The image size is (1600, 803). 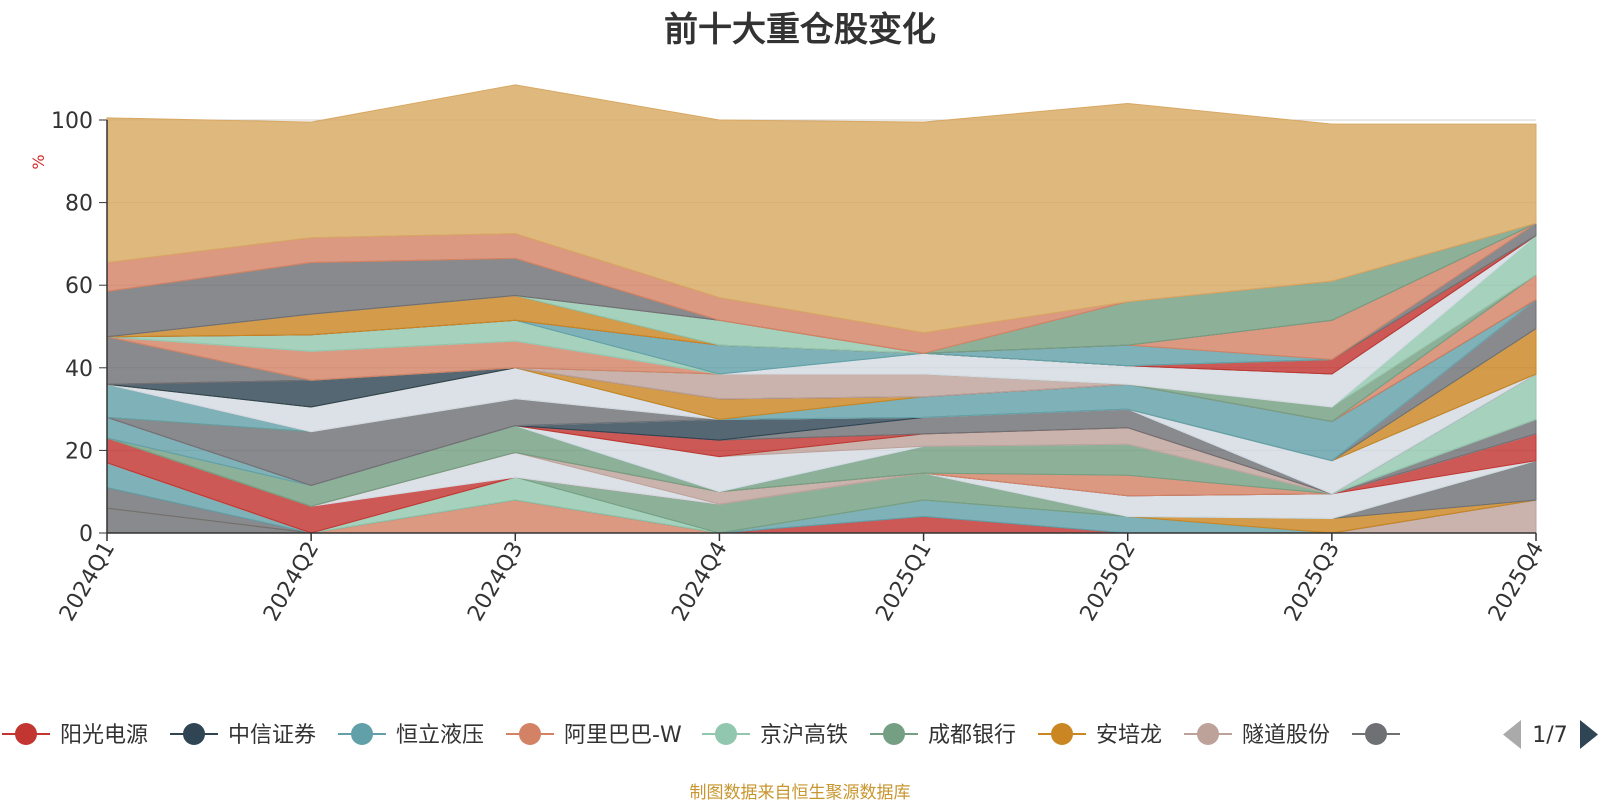 What do you see at coordinates (79, 451) in the screenshot?
I see `y-tick-label: 20` at bounding box center [79, 451].